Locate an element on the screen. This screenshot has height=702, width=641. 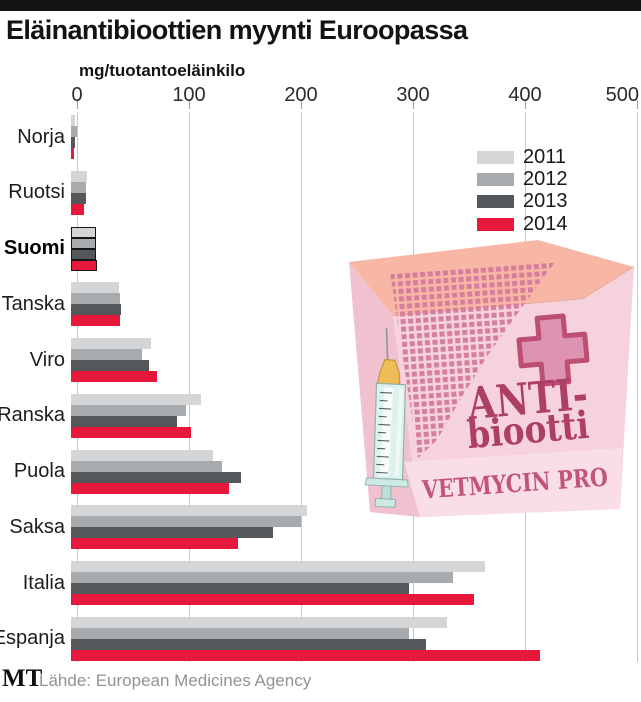
country-group: Puola is located at coordinates (318, 477).